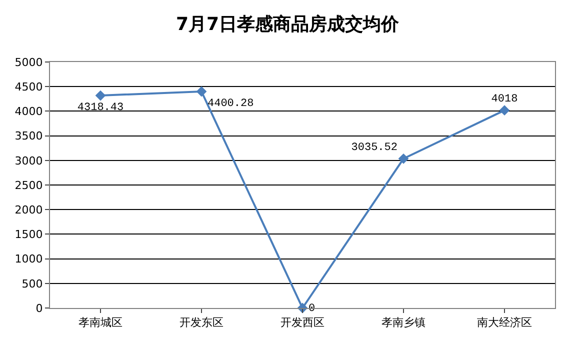 This screenshot has width=575, height=344. I want to click on y-tick-label: 3000, so click(28, 161).